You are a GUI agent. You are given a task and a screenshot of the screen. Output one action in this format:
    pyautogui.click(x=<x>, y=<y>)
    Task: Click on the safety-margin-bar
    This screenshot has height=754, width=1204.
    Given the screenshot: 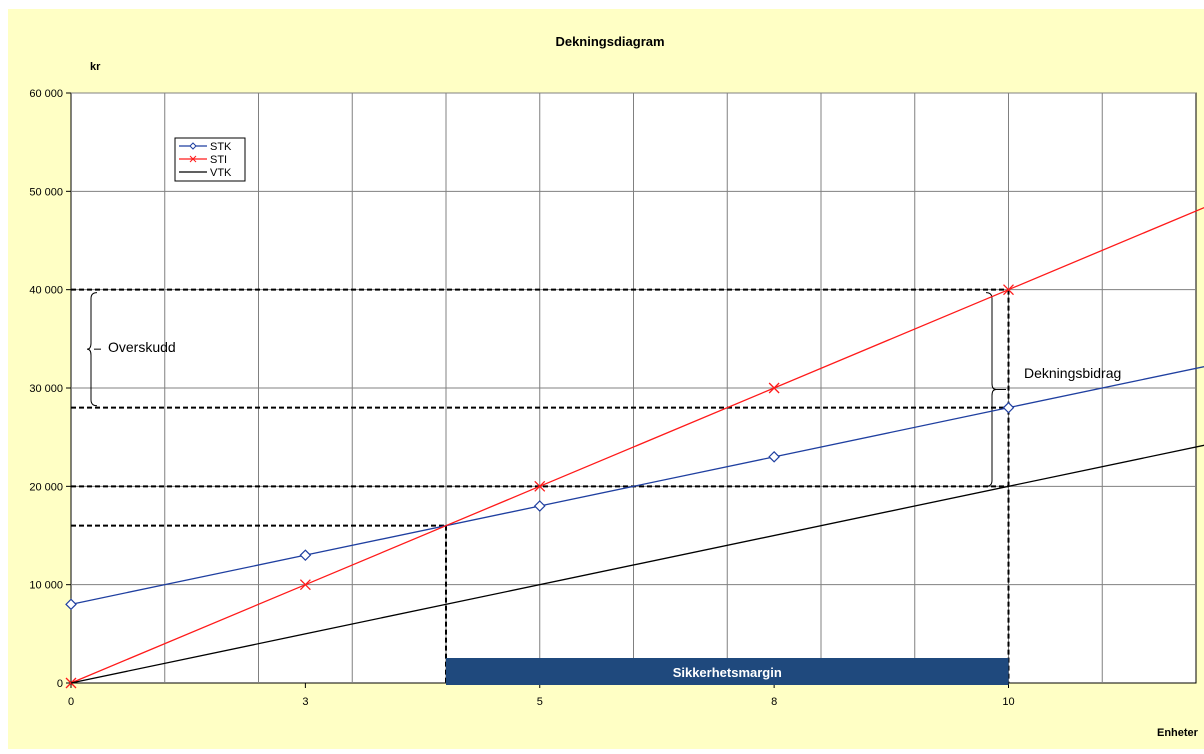 What is the action you would take?
    pyautogui.click(x=727, y=671)
    